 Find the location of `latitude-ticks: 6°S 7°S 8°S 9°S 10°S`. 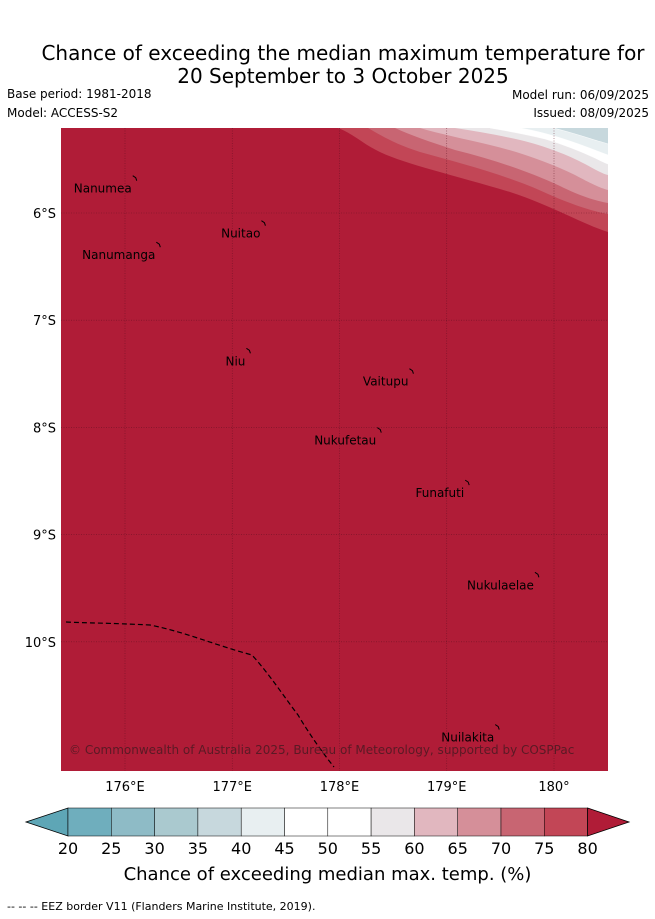

latitude-ticks: 6°S 7°S 8°S 9°S 10°S is located at coordinates (40, 429).